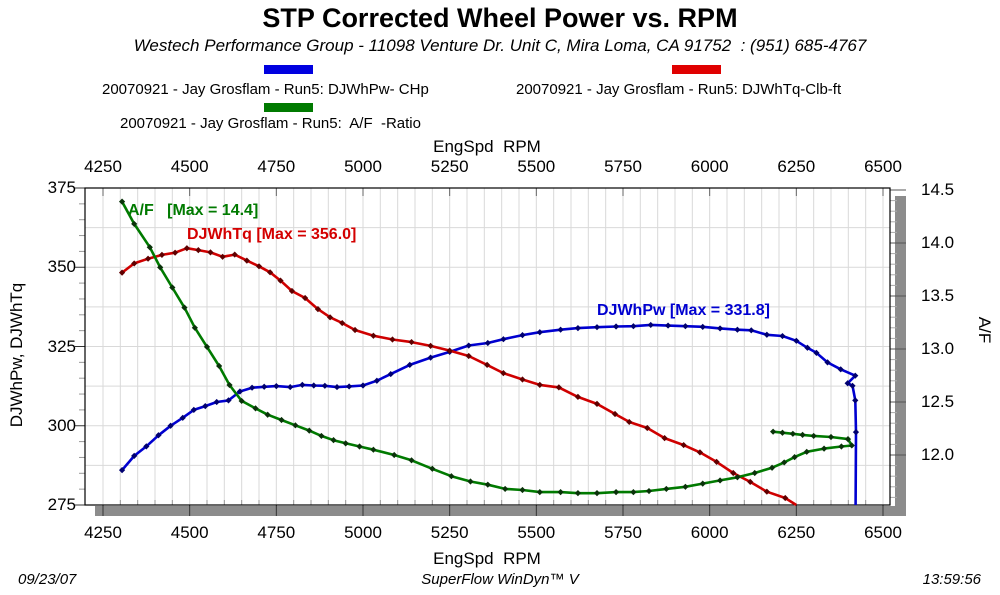 The width and height of the screenshot is (1000, 595). Describe the element at coordinates (938, 189) in the screenshot. I see `right-tick-label: 14.5` at that location.